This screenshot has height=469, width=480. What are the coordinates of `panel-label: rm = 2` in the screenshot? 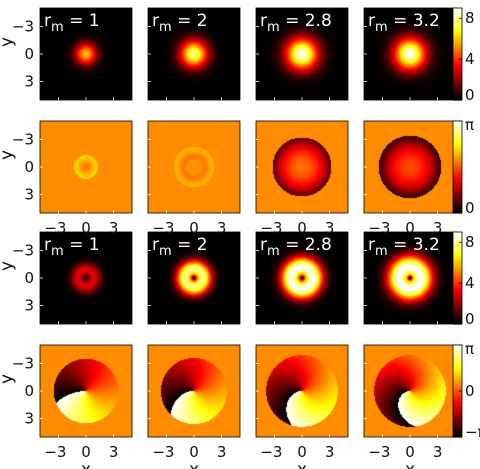 It's located at (180, 23).